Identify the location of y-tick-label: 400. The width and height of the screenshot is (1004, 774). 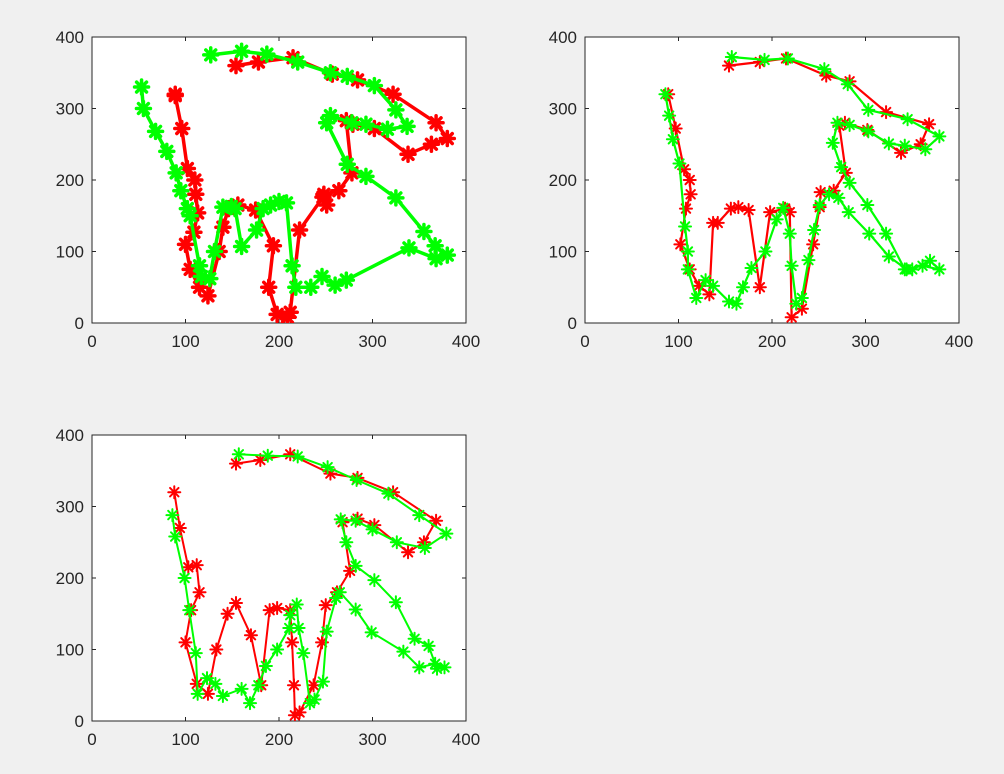
(563, 37).